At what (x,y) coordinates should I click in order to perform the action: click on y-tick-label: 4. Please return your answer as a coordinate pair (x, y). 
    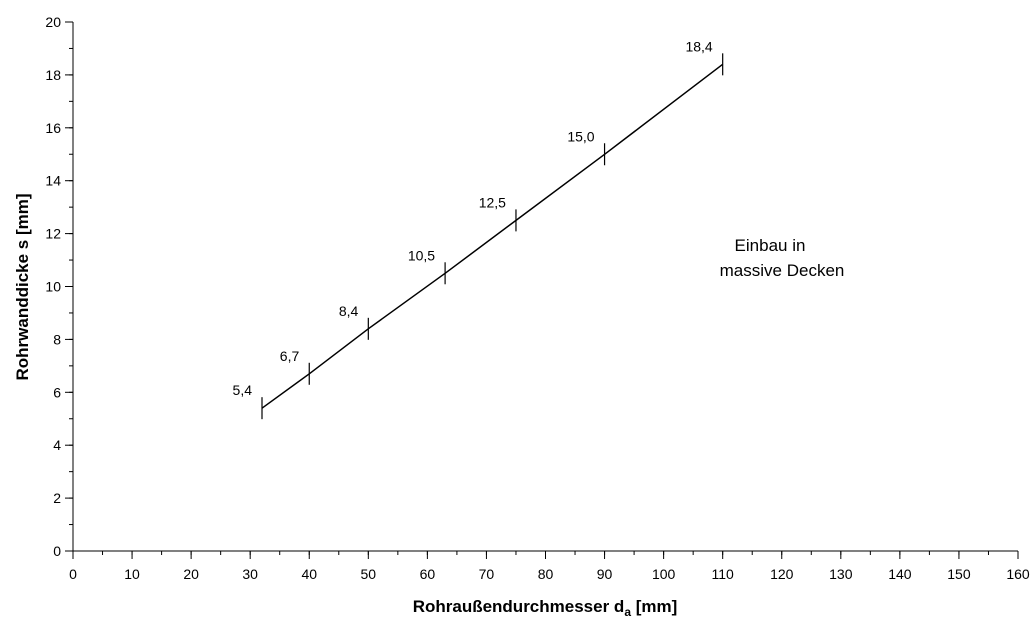
    Looking at the image, I should click on (57, 445).